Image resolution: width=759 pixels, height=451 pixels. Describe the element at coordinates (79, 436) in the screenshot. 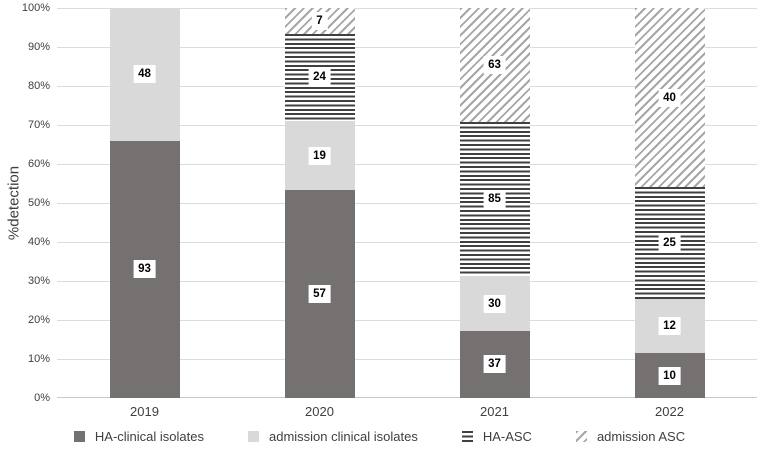

I see `solid-dark-swatch-icon` at that location.